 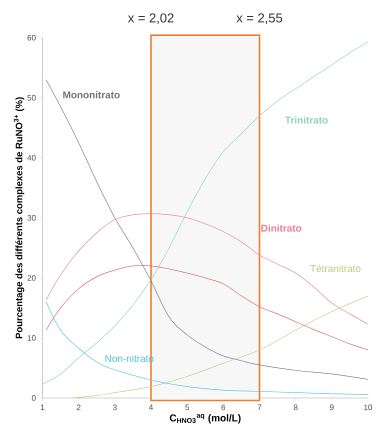 What do you see at coordinates (335, 268) in the screenshot?
I see `text: Tétranitrato` at bounding box center [335, 268].